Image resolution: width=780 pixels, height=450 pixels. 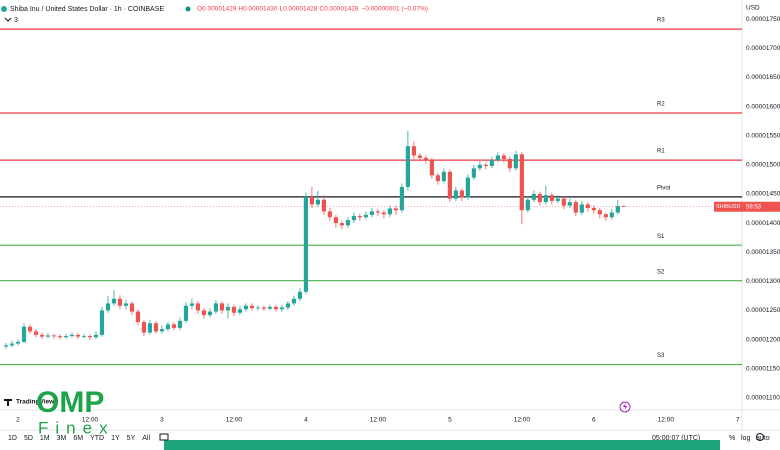 I want to click on y-tick-label: 0.00001550, so click(x=763, y=135).